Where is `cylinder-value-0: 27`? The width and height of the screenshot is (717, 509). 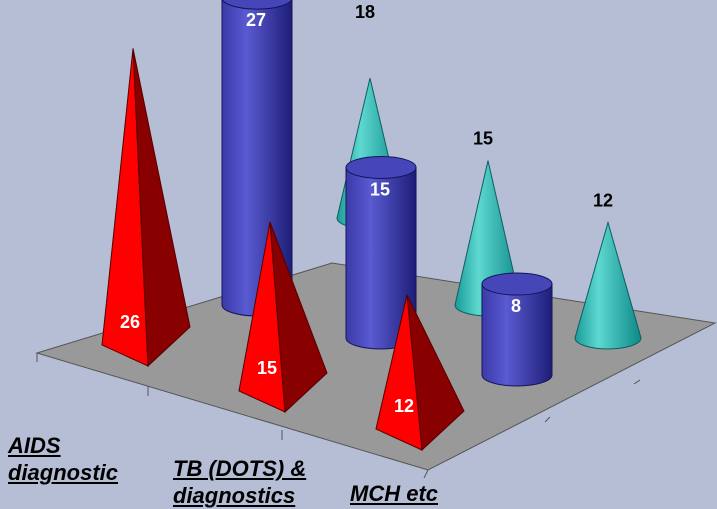
cylinder-value-0: 27 is located at coordinates (256, 20).